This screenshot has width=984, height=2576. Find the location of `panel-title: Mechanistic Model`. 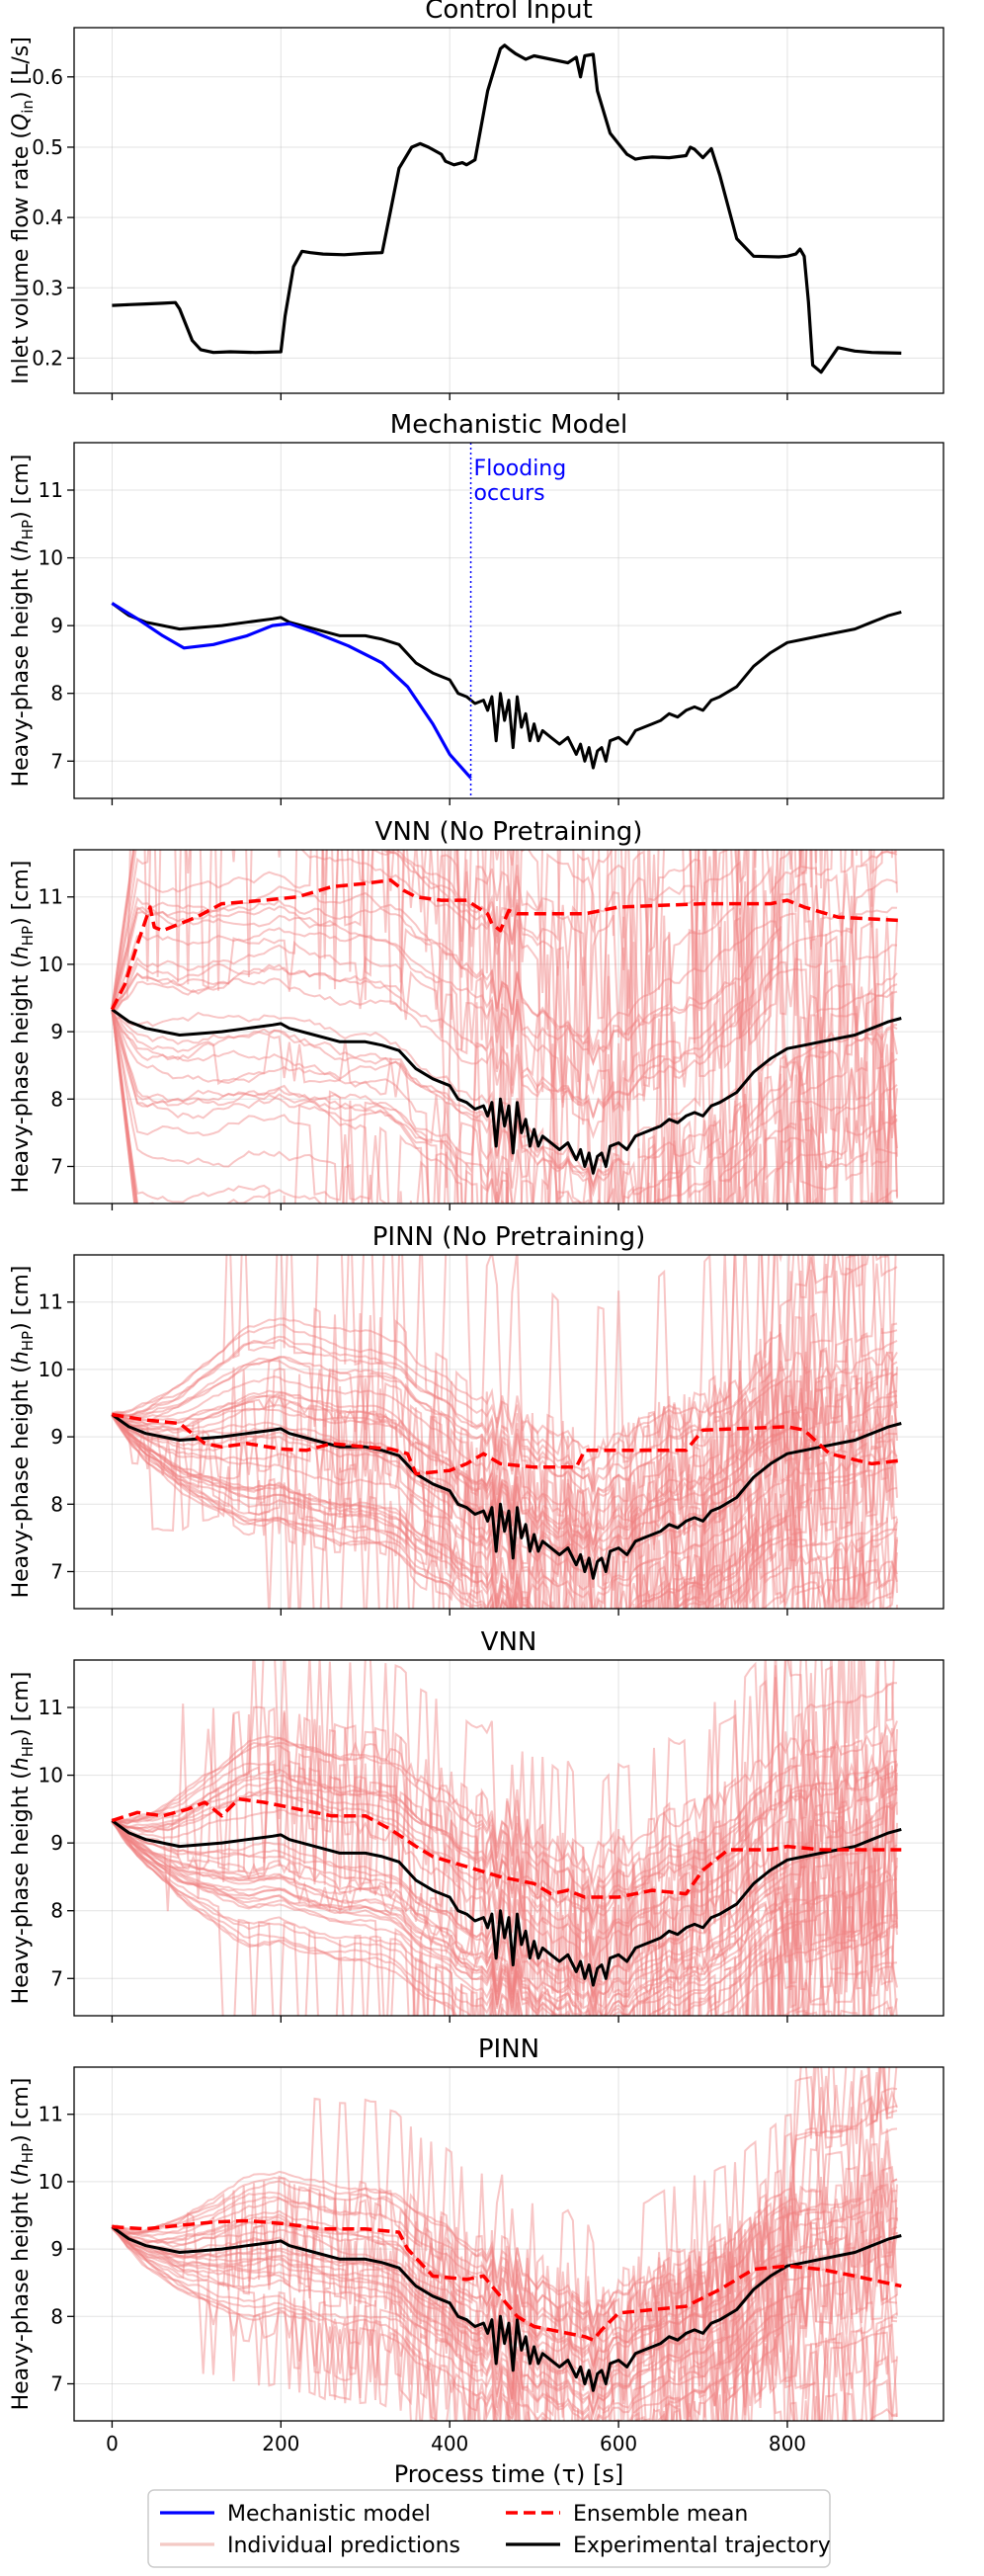

panel-title: Mechanistic Model is located at coordinates (508, 425).